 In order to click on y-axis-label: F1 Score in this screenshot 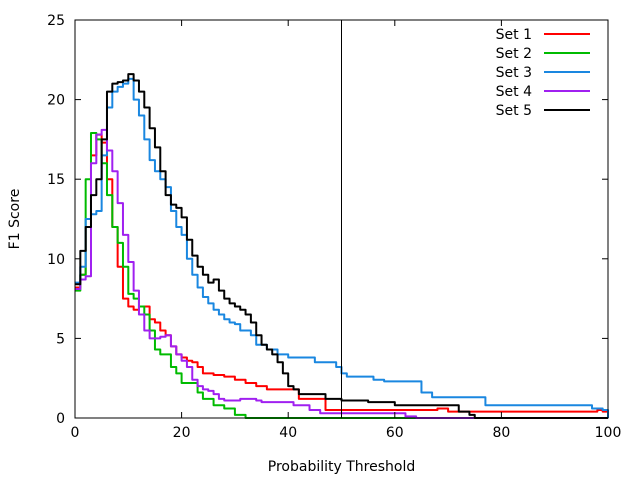, I will do `click(15, 219)`.